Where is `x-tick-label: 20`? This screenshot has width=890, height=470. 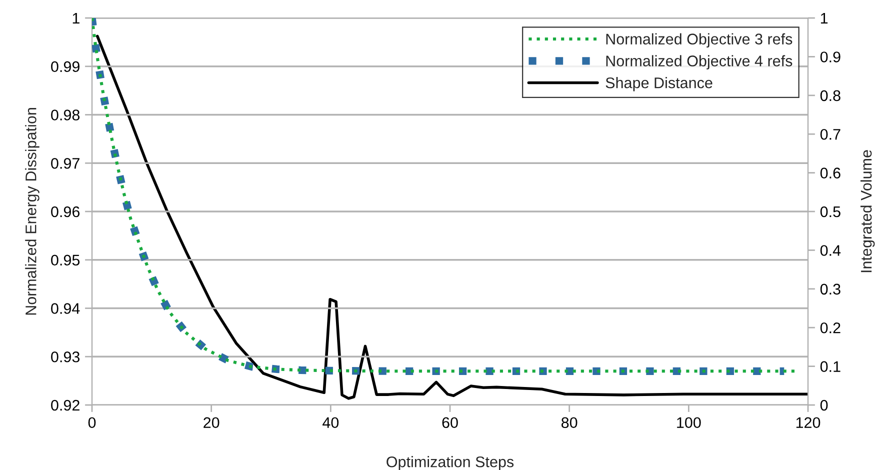
x-tick-label: 20 is located at coordinates (212, 422).